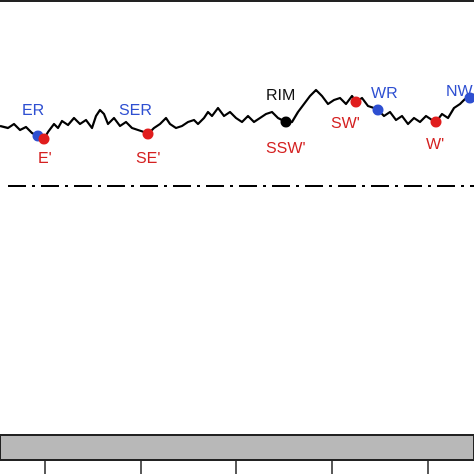 The image size is (474, 474). Describe the element at coordinates (384, 93) in the screenshot. I see `point-label: WR` at that location.